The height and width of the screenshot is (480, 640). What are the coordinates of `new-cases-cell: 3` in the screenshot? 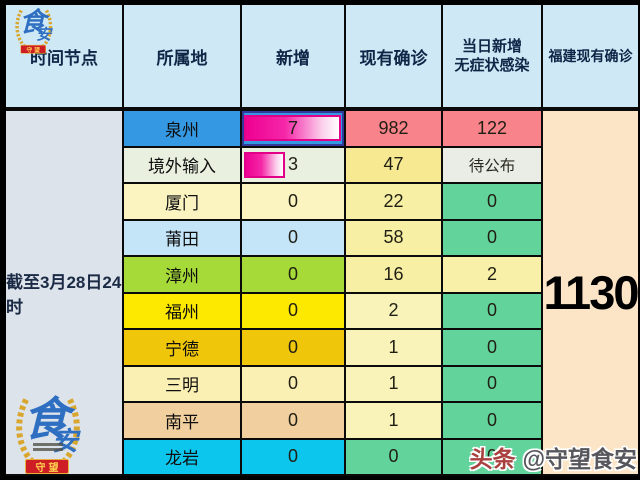 It's located at (293, 164).